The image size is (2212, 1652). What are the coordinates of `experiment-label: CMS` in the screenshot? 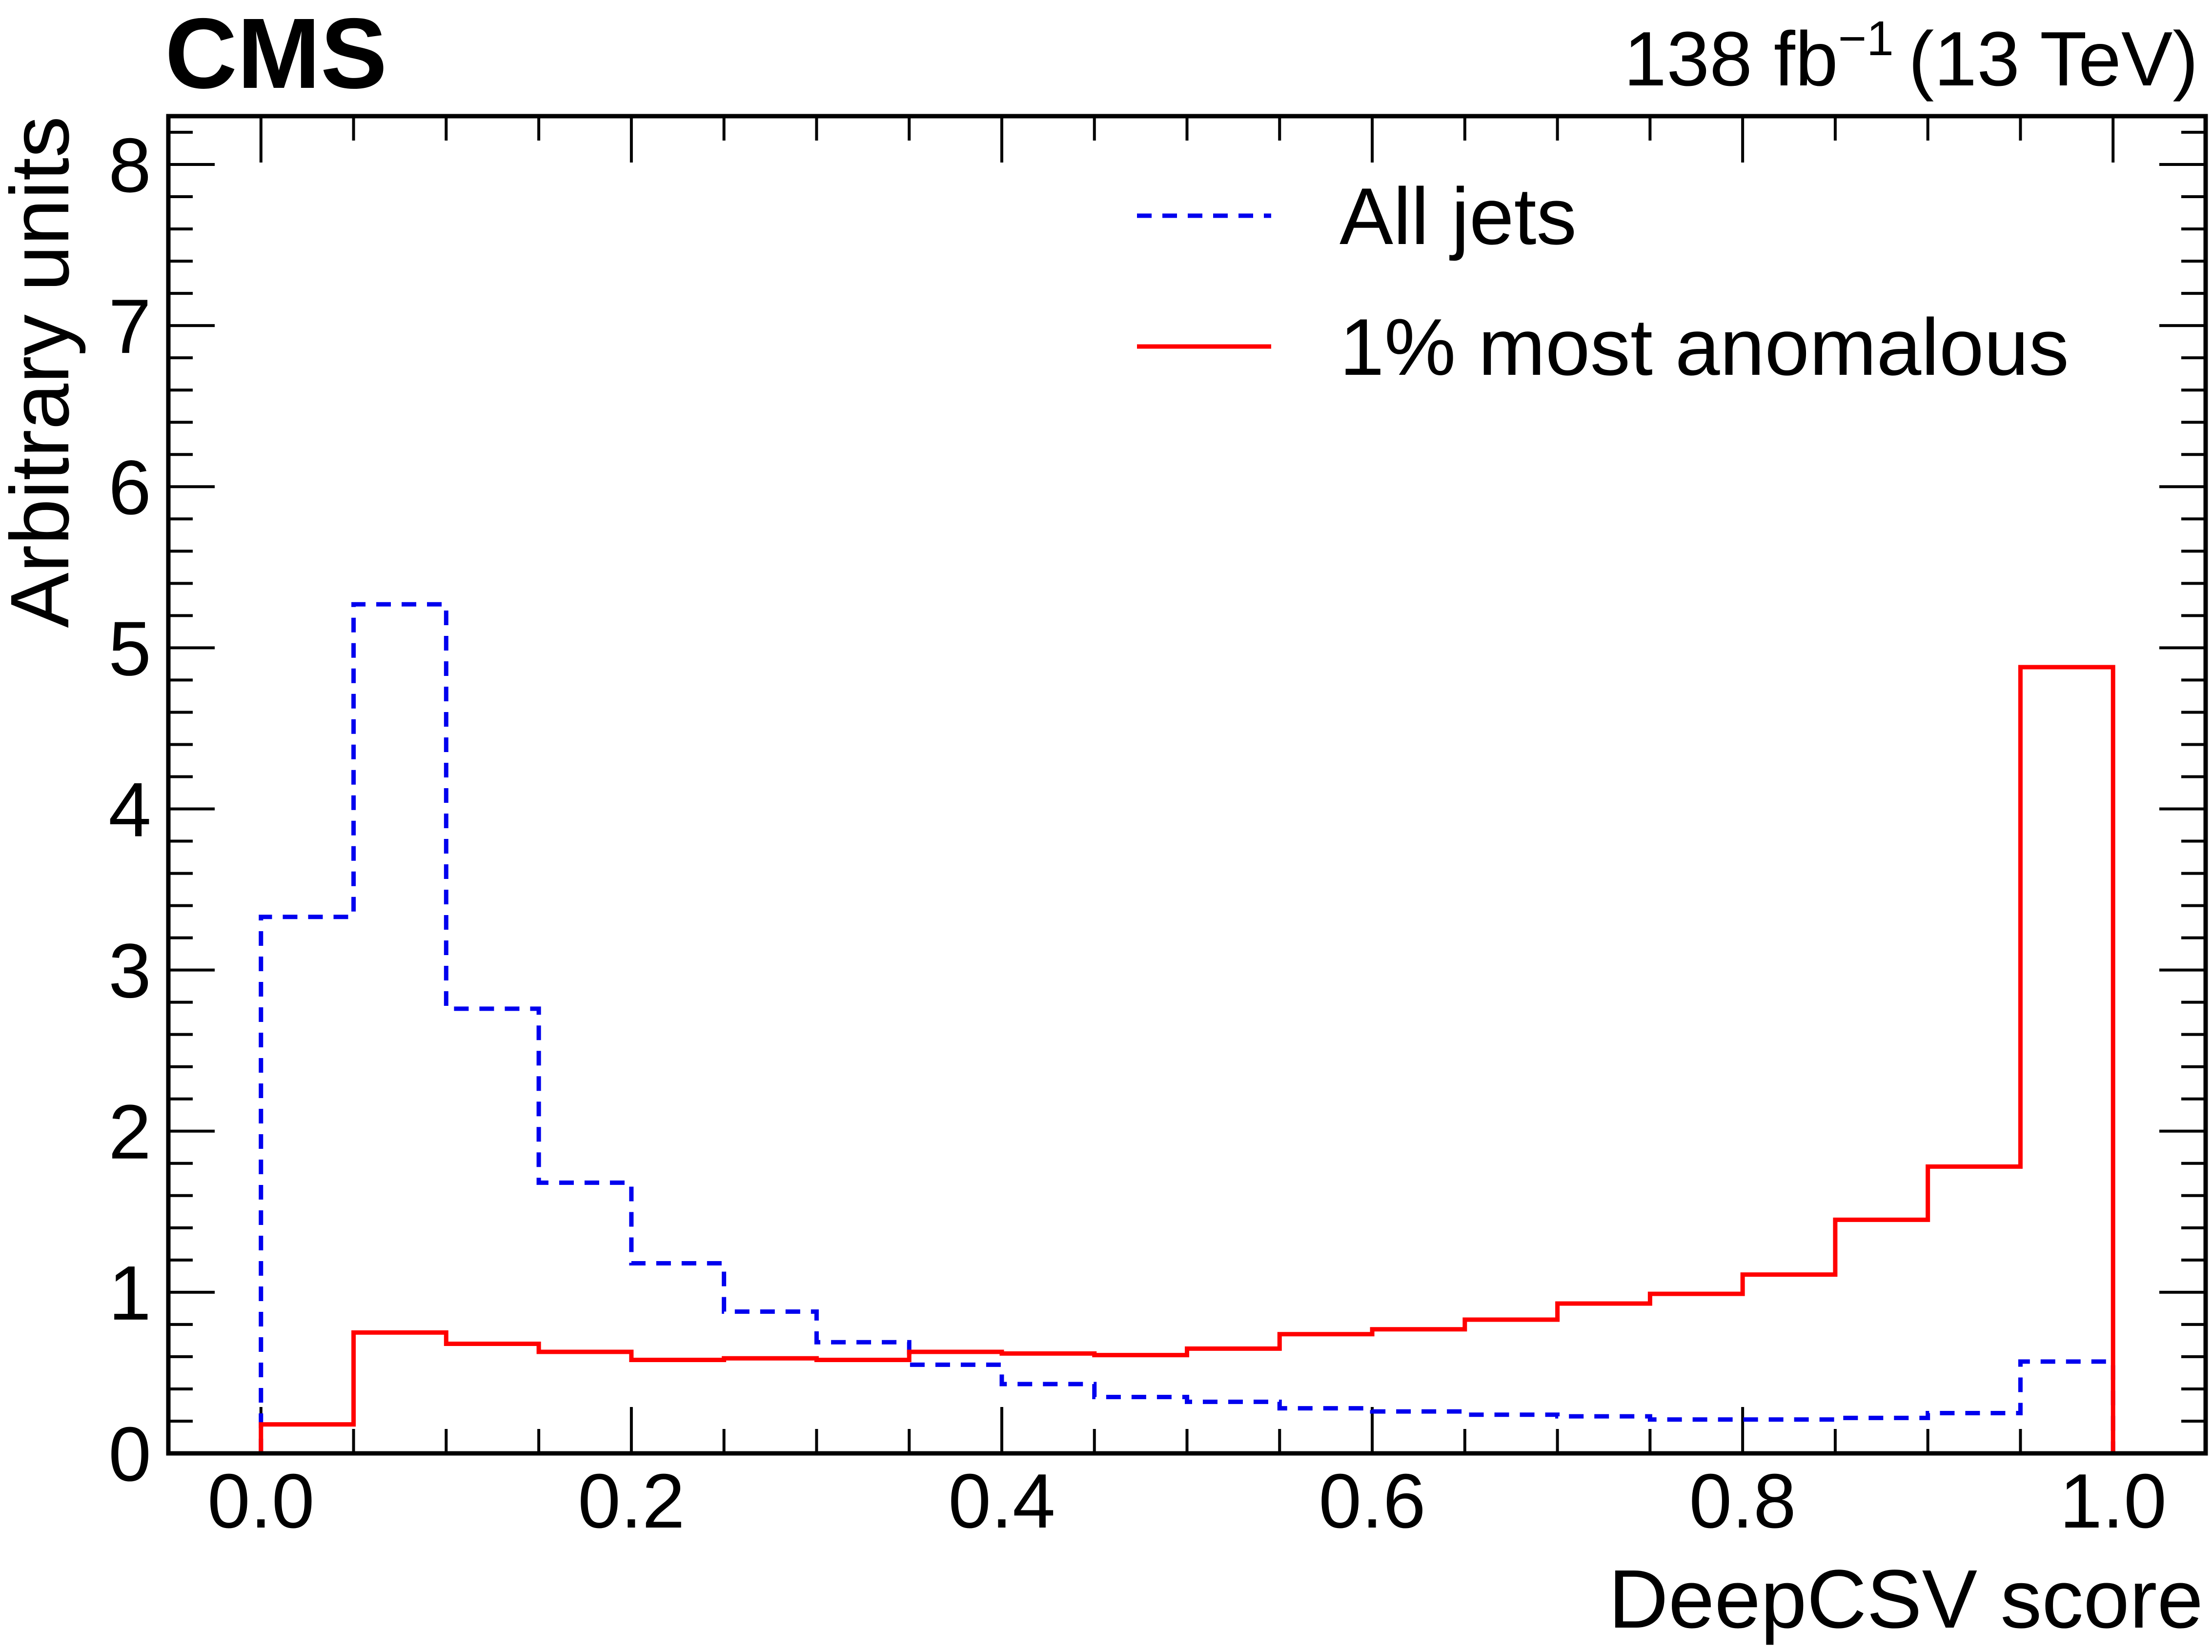 It's located at (276, 54).